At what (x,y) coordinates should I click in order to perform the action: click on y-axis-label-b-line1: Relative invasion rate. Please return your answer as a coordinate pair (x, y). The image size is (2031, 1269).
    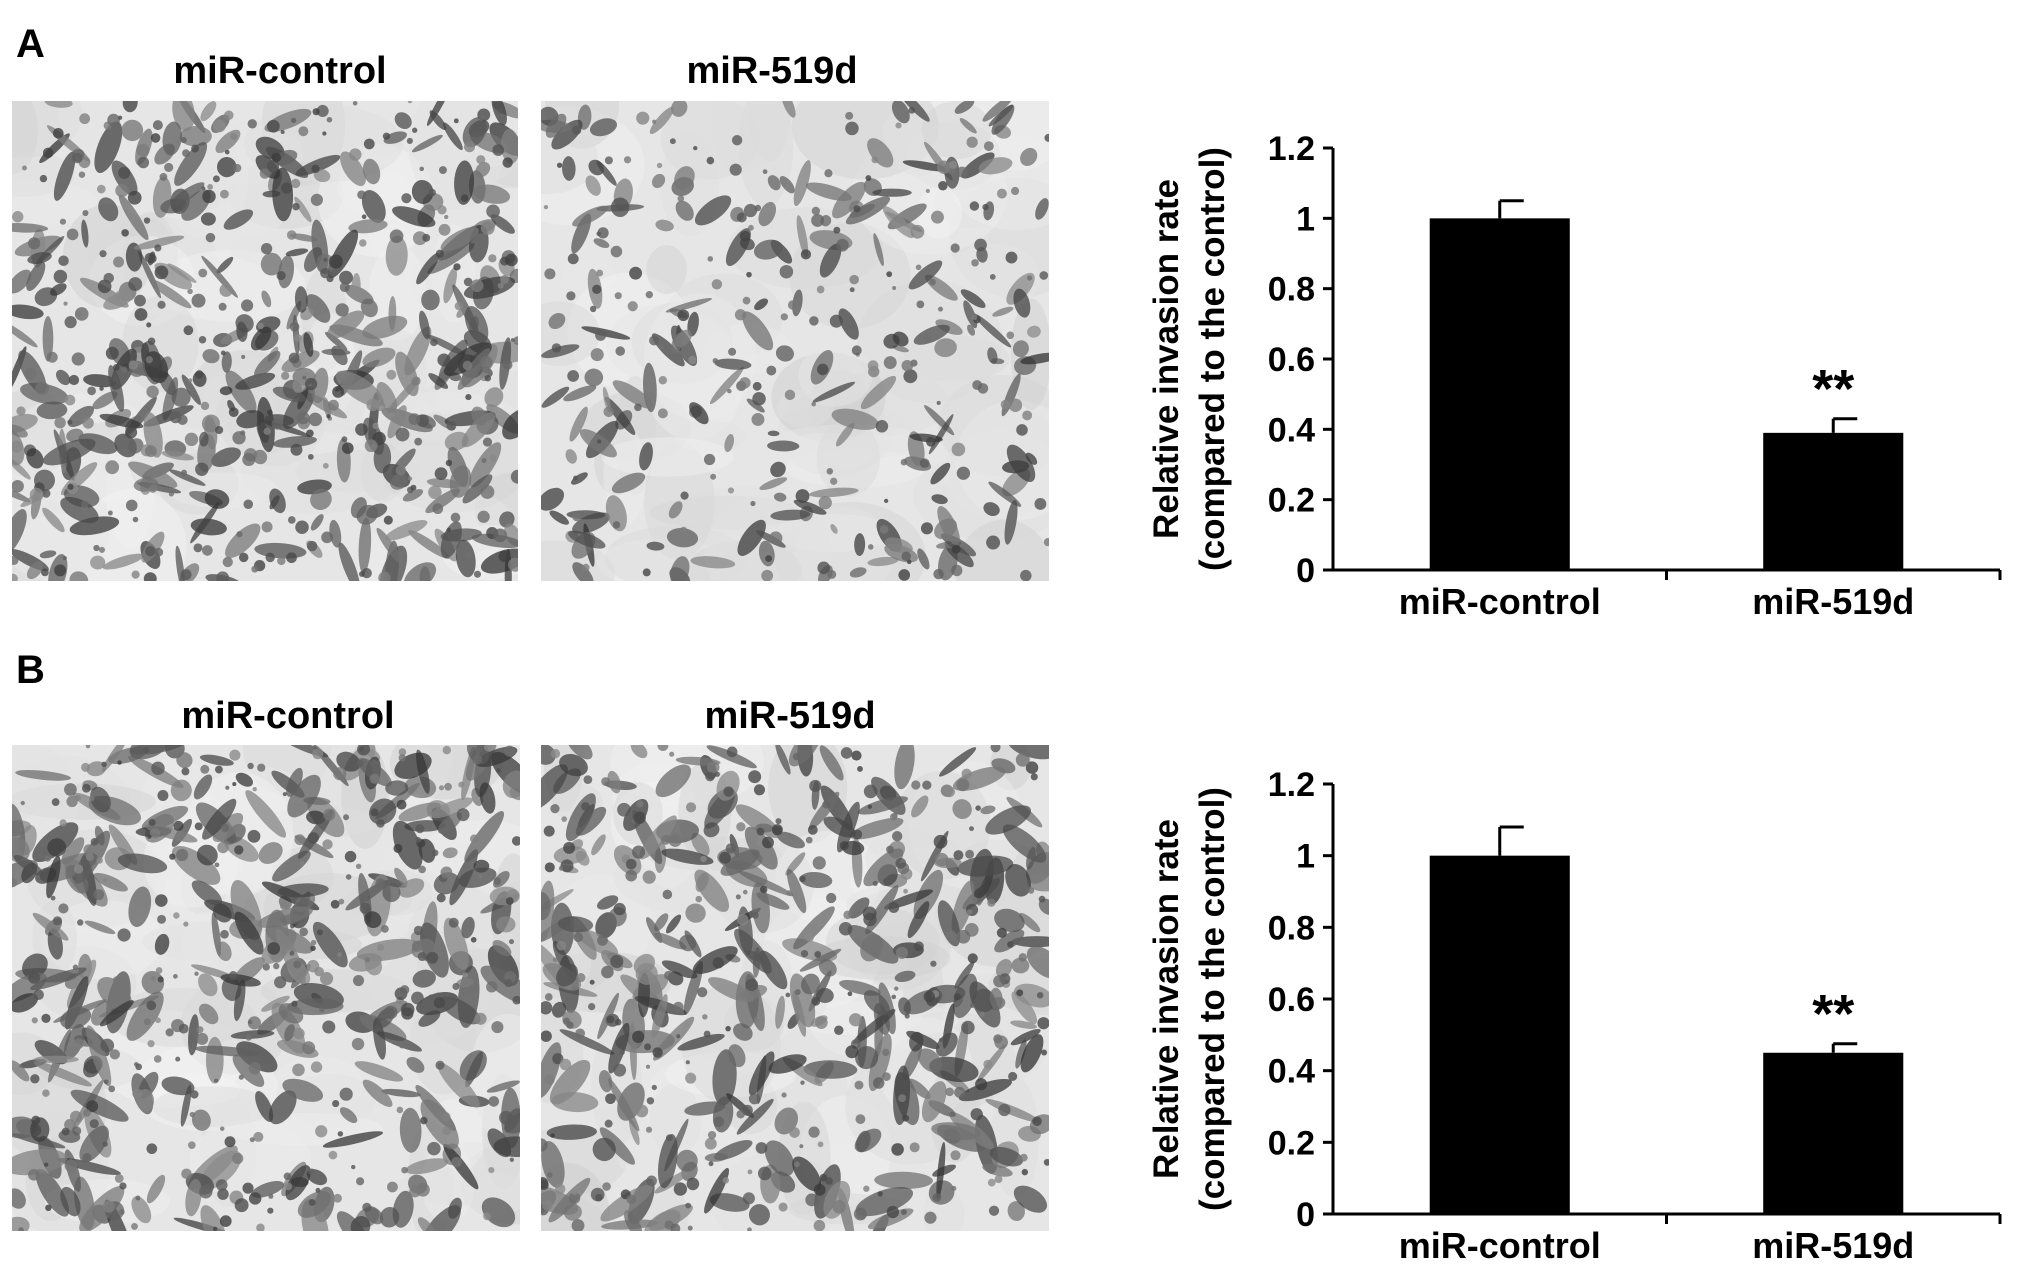
    Looking at the image, I should click on (1166, 999).